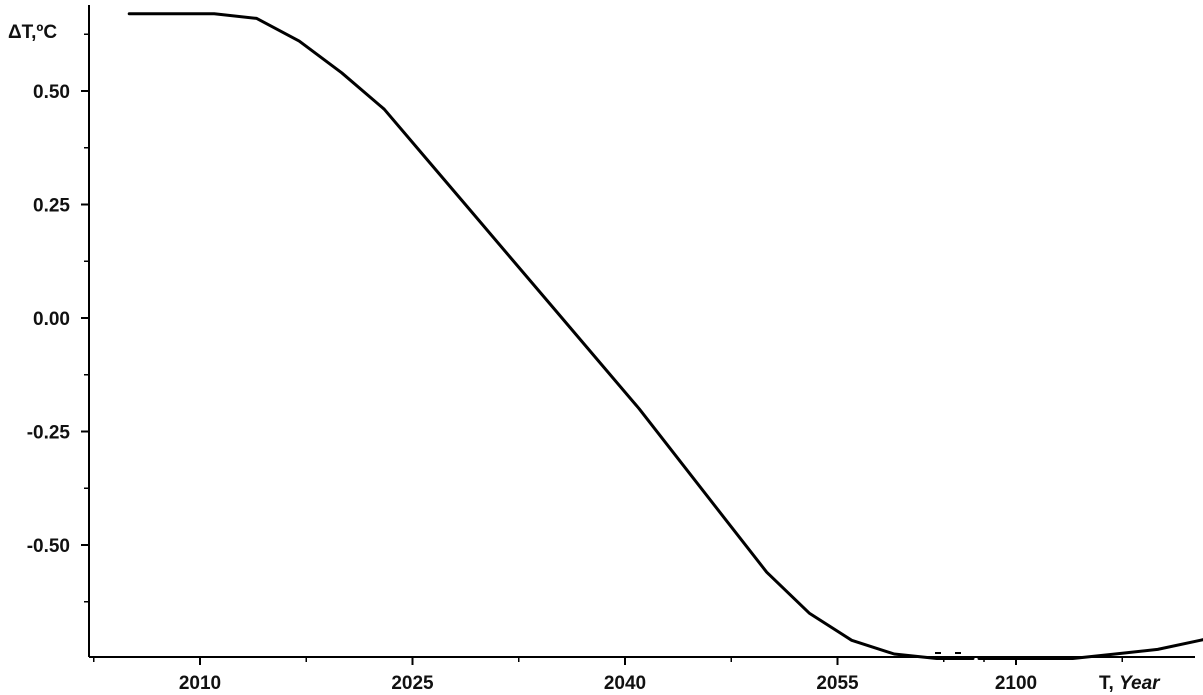 The height and width of the screenshot is (695, 1203). Describe the element at coordinates (625, 683) in the screenshot. I see `x-tick-label: 2040` at that location.